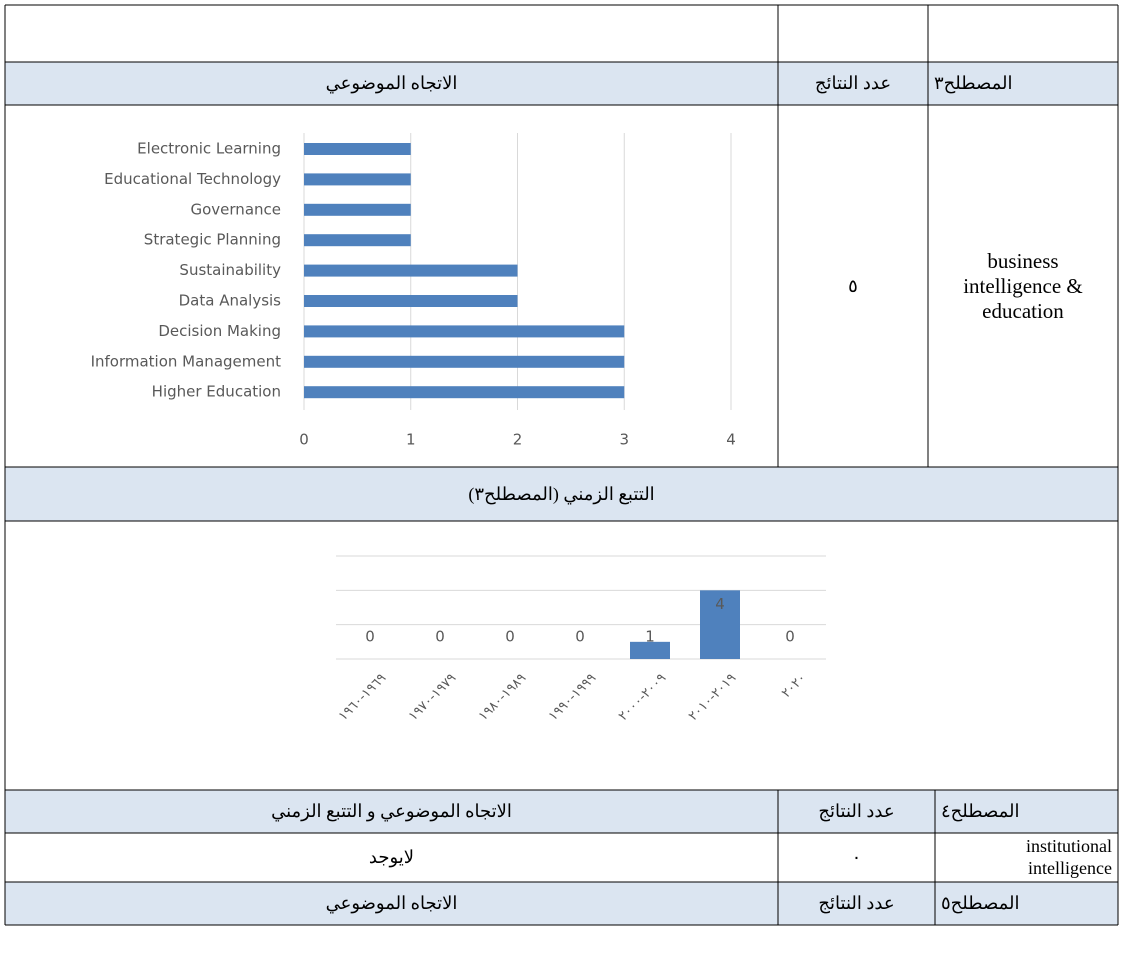 This screenshot has height=967, width=1124. What do you see at coordinates (391, 857) in the screenshot?
I see `topic: لايوجد` at bounding box center [391, 857].